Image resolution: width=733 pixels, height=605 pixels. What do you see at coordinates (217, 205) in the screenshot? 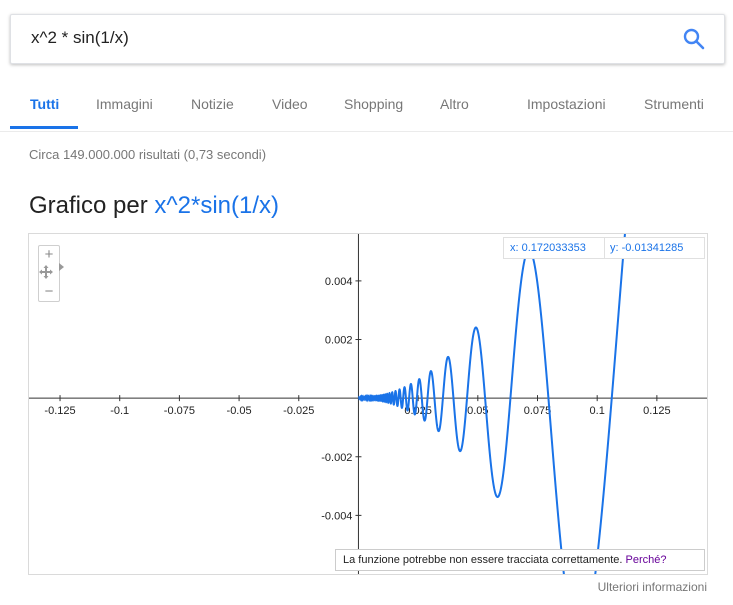
I see `graph-function-link: x^2*sin(1/x)` at bounding box center [217, 205].